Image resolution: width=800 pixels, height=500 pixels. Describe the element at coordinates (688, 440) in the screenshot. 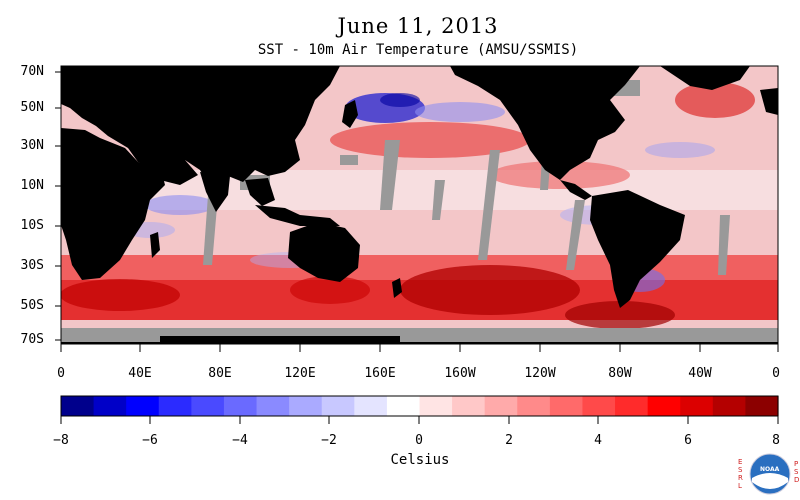

I see `colorbar-tick-label: 6` at that location.